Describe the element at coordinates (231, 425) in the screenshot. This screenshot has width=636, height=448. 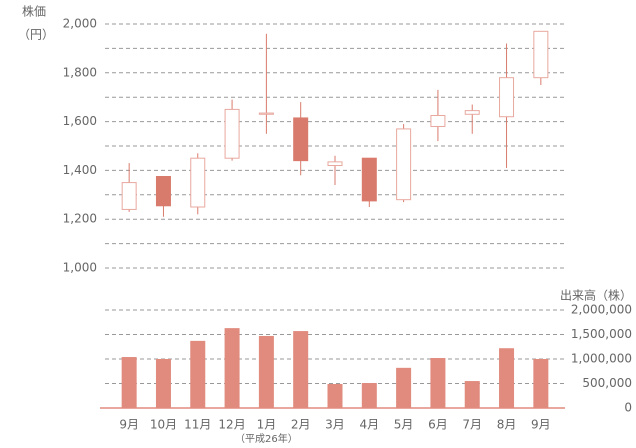
I see `x-tick-label: 12月` at that location.